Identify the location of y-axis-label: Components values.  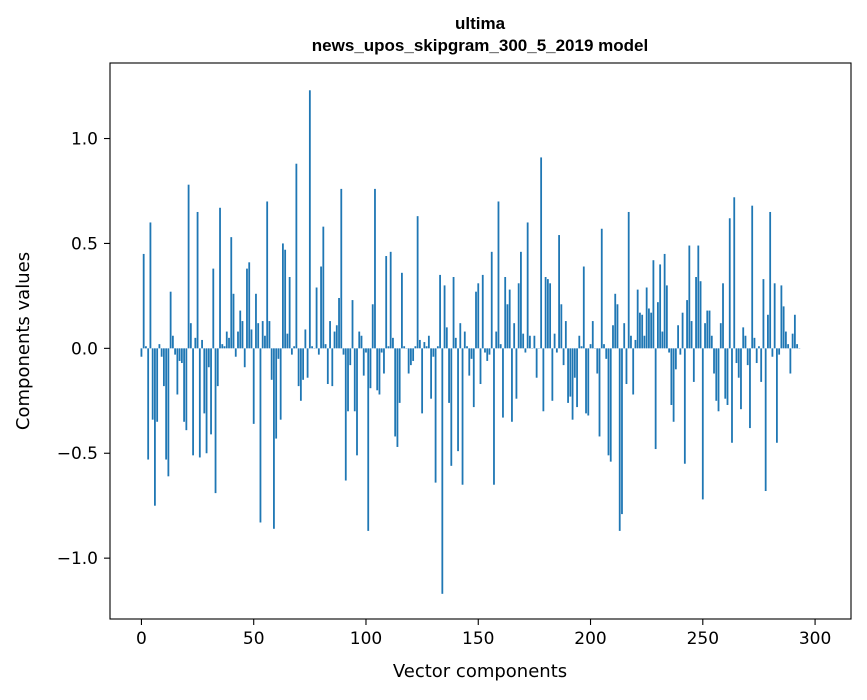
(23, 341).